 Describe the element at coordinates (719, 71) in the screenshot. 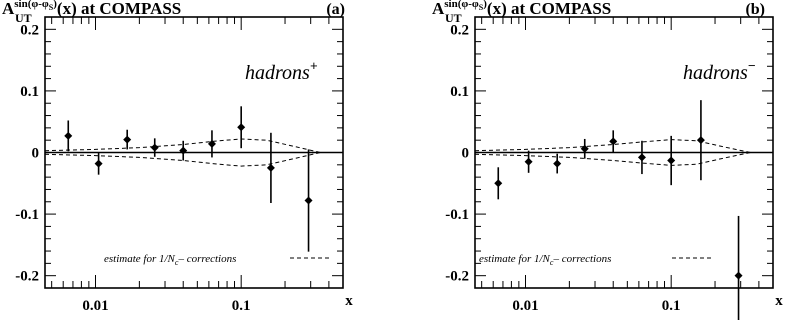

I see `hadrons-annotation: hadrons−` at that location.